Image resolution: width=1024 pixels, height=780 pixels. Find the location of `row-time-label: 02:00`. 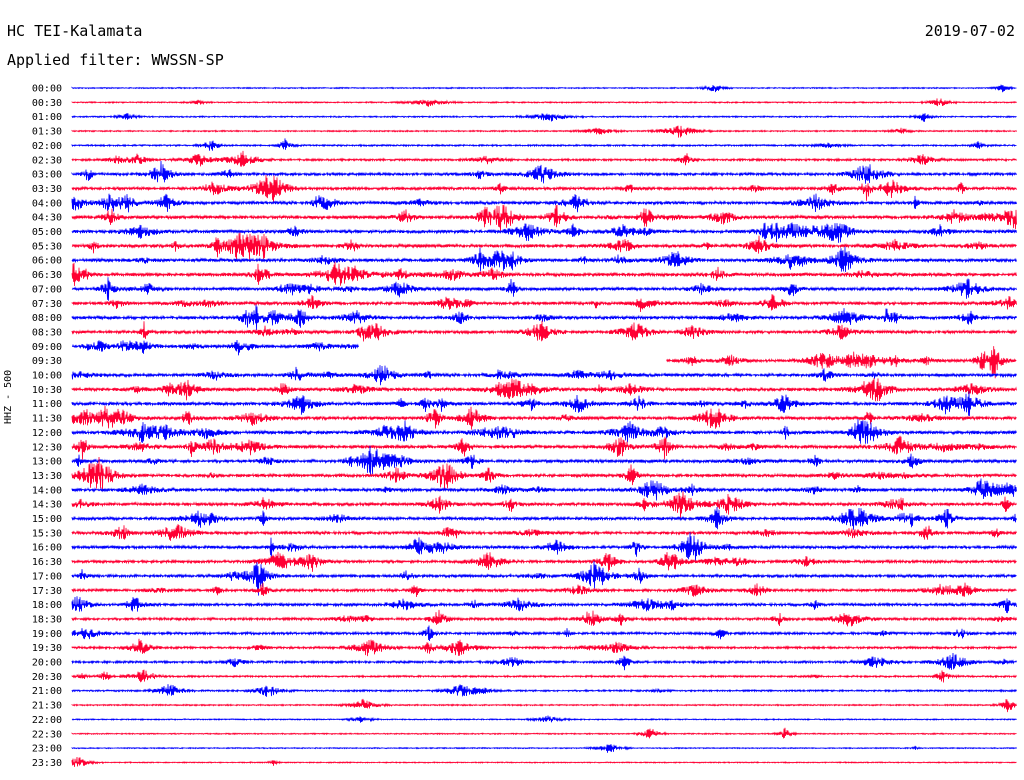

row-time-label: 02:00 is located at coordinates (47, 146).